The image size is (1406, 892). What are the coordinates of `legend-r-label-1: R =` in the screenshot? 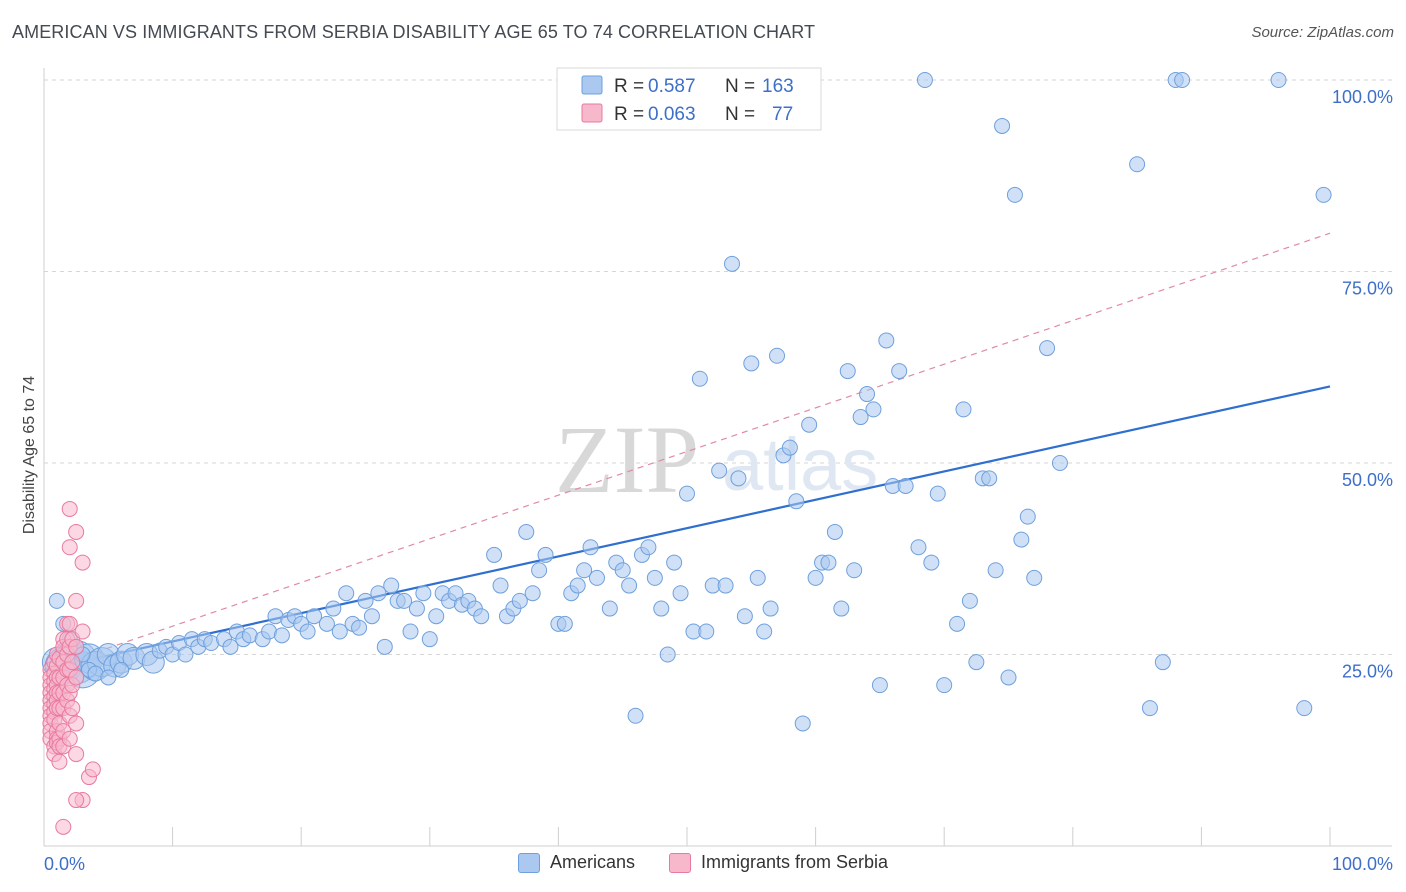 It's located at (629, 86).